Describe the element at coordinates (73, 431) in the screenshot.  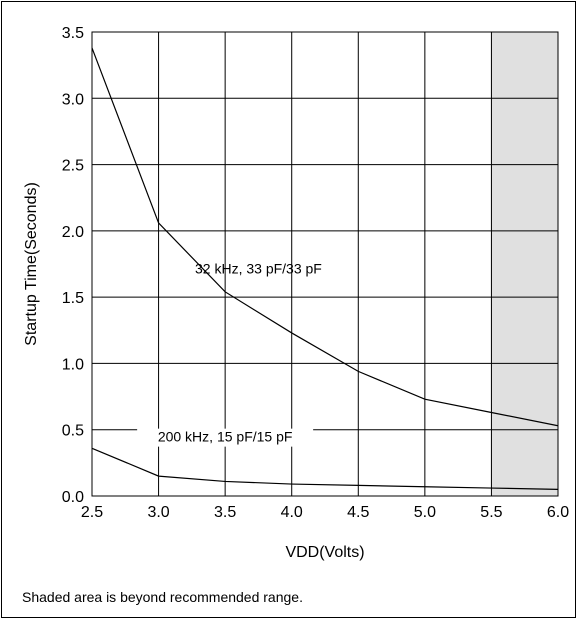
I see `y-tick-label-1: 0.5` at that location.